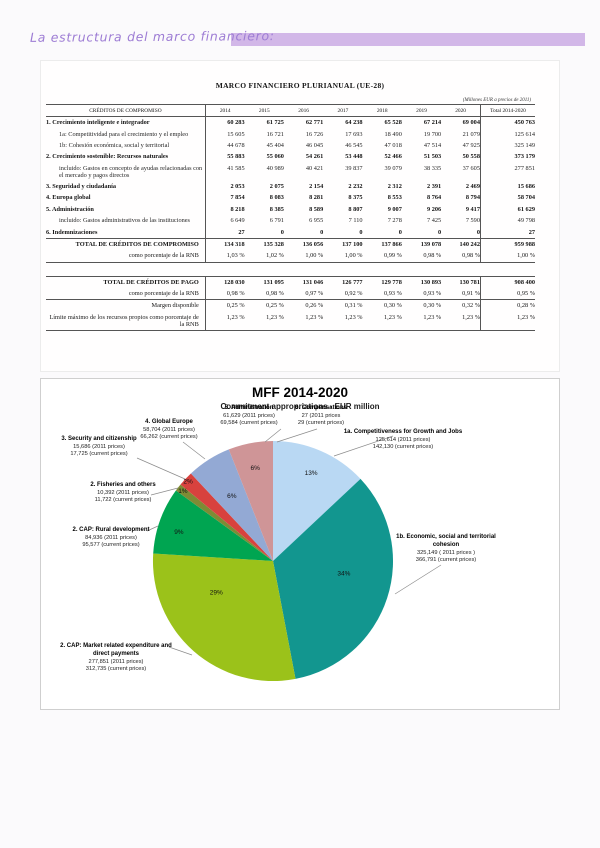 Image resolution: width=600 pixels, height=848 pixels. Describe the element at coordinates (434, 209) in the screenshot. I see `cell-value: 9 206` at that location.